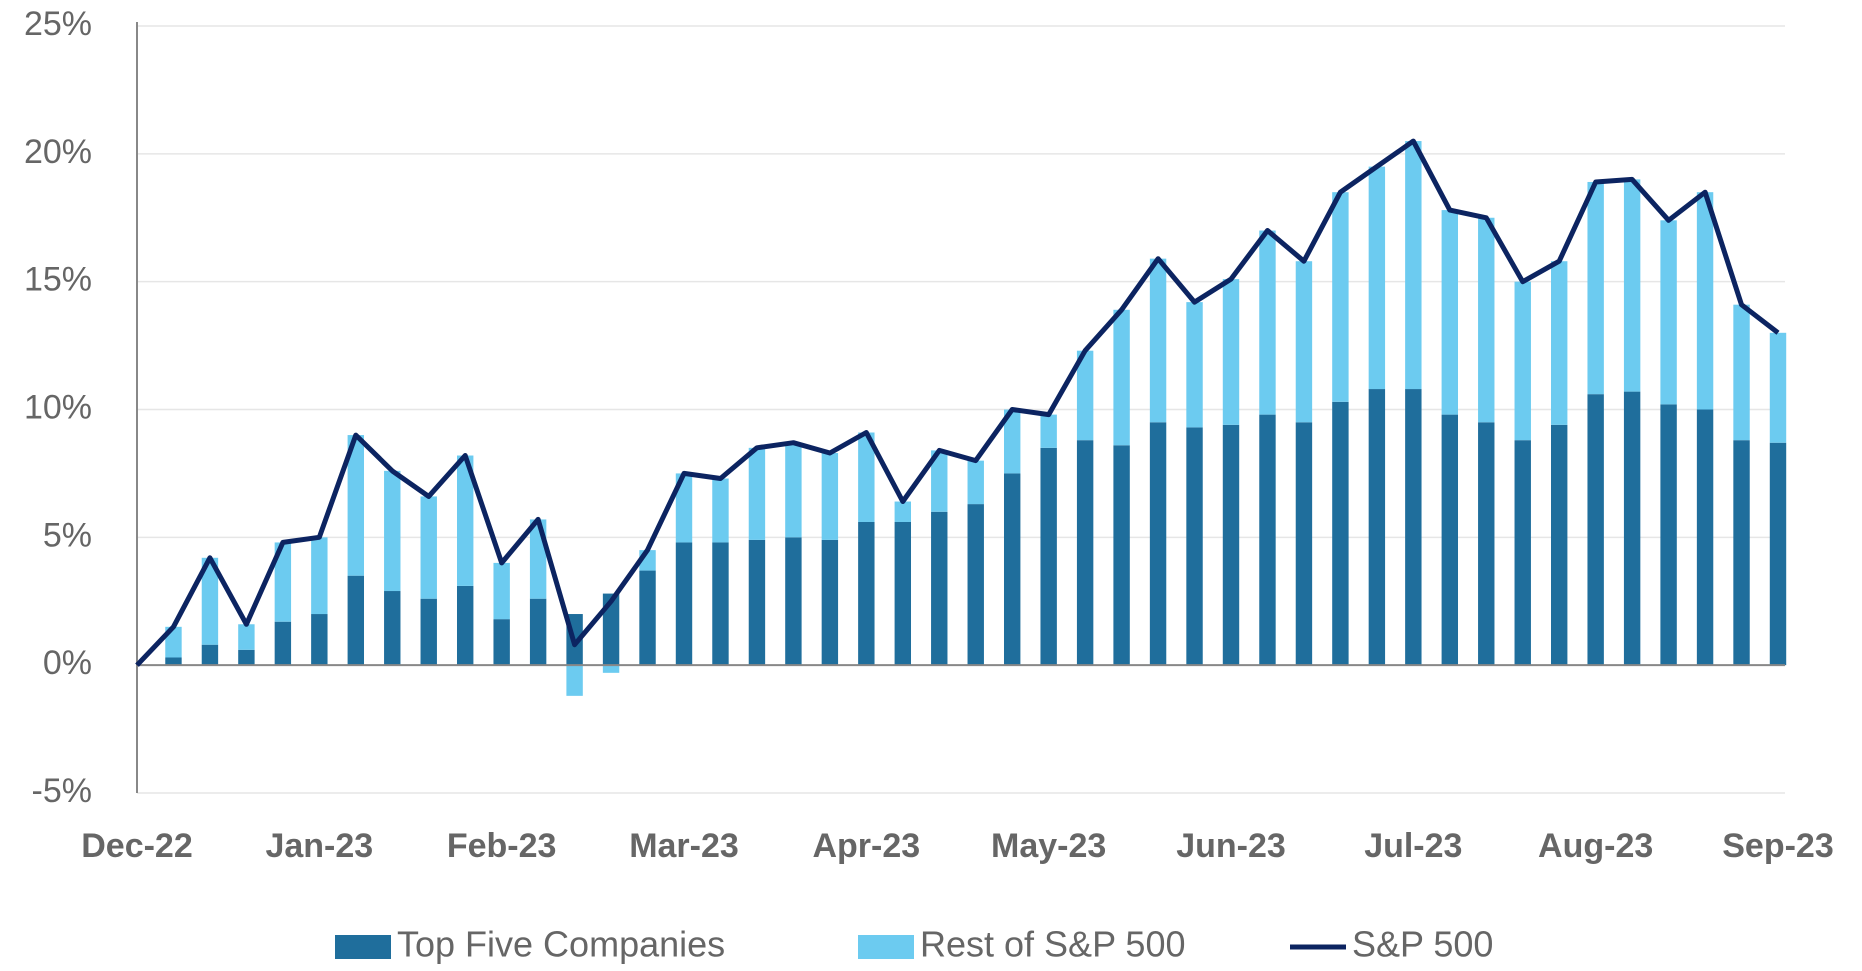 The image size is (1862, 971). What do you see at coordinates (561, 944) in the screenshot?
I see `legend-label: Top Five Companies` at bounding box center [561, 944].